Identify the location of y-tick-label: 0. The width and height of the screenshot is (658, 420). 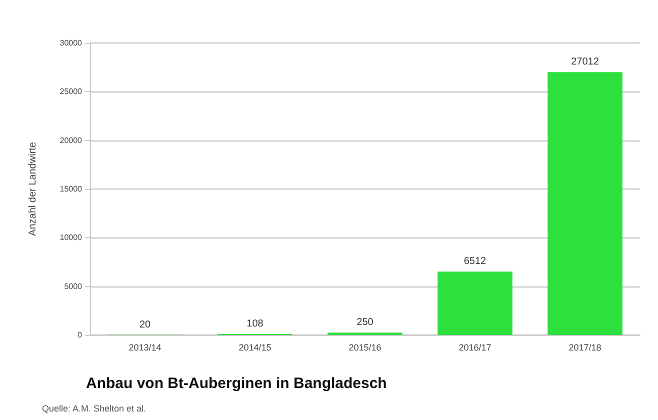
(80, 335).